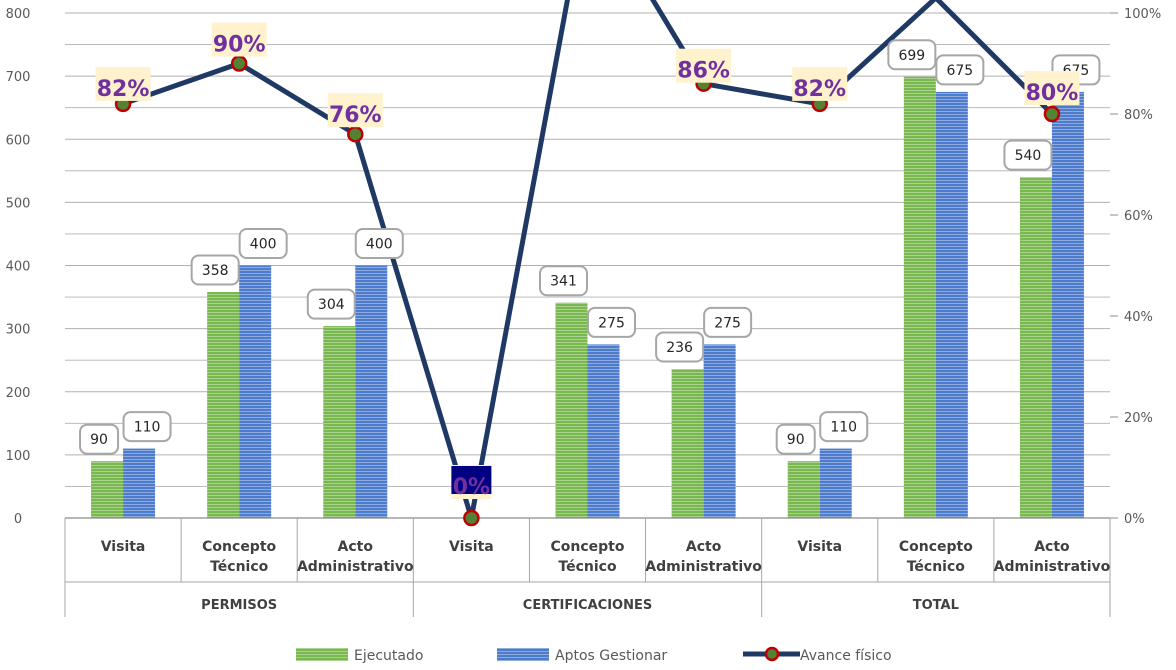  What do you see at coordinates (1138, 418) in the screenshot?
I see `y-right-tick-label: 20%` at bounding box center [1138, 418].